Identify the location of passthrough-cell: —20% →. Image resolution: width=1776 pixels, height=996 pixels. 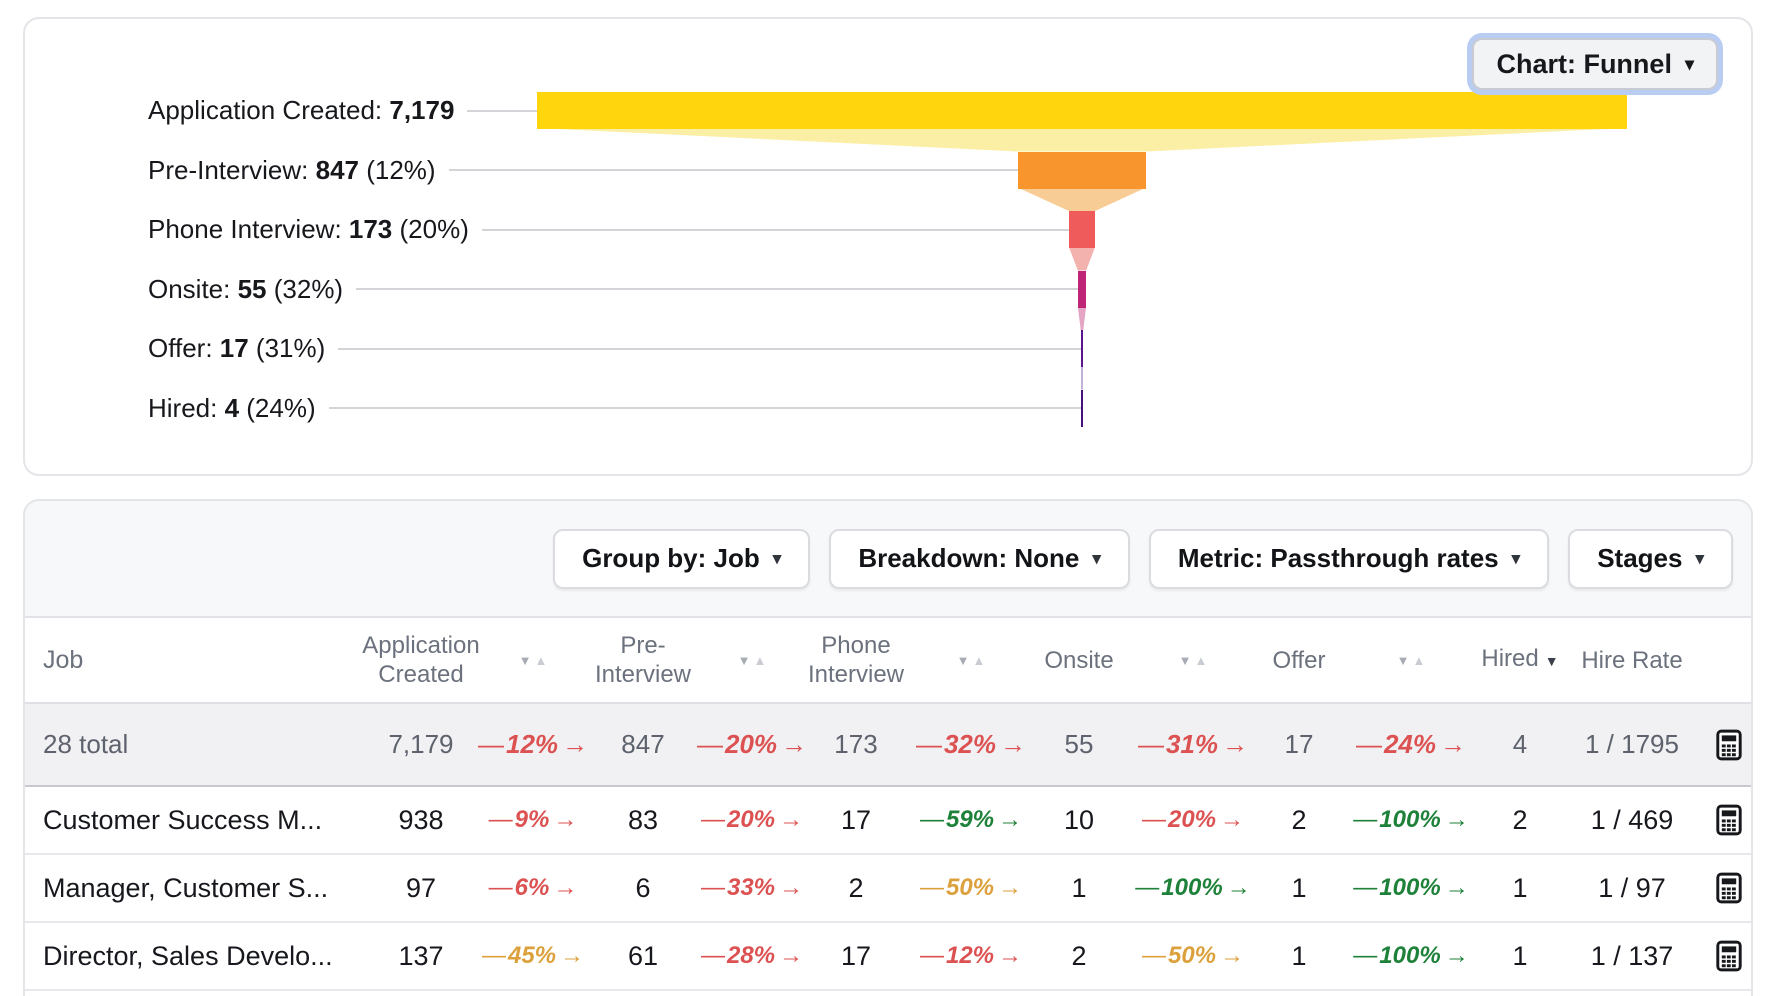
(752, 820).